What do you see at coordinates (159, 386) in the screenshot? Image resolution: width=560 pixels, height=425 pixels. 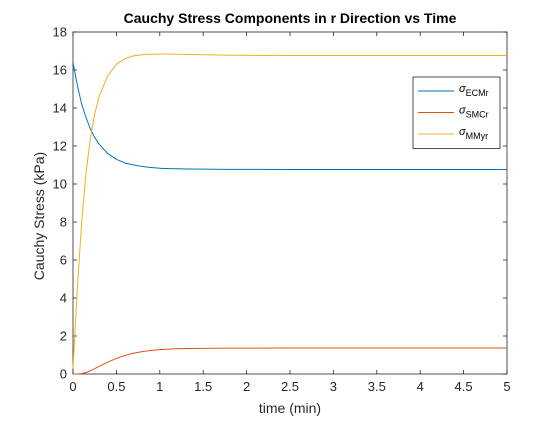 I see `x-tick-label: 1` at bounding box center [159, 386].